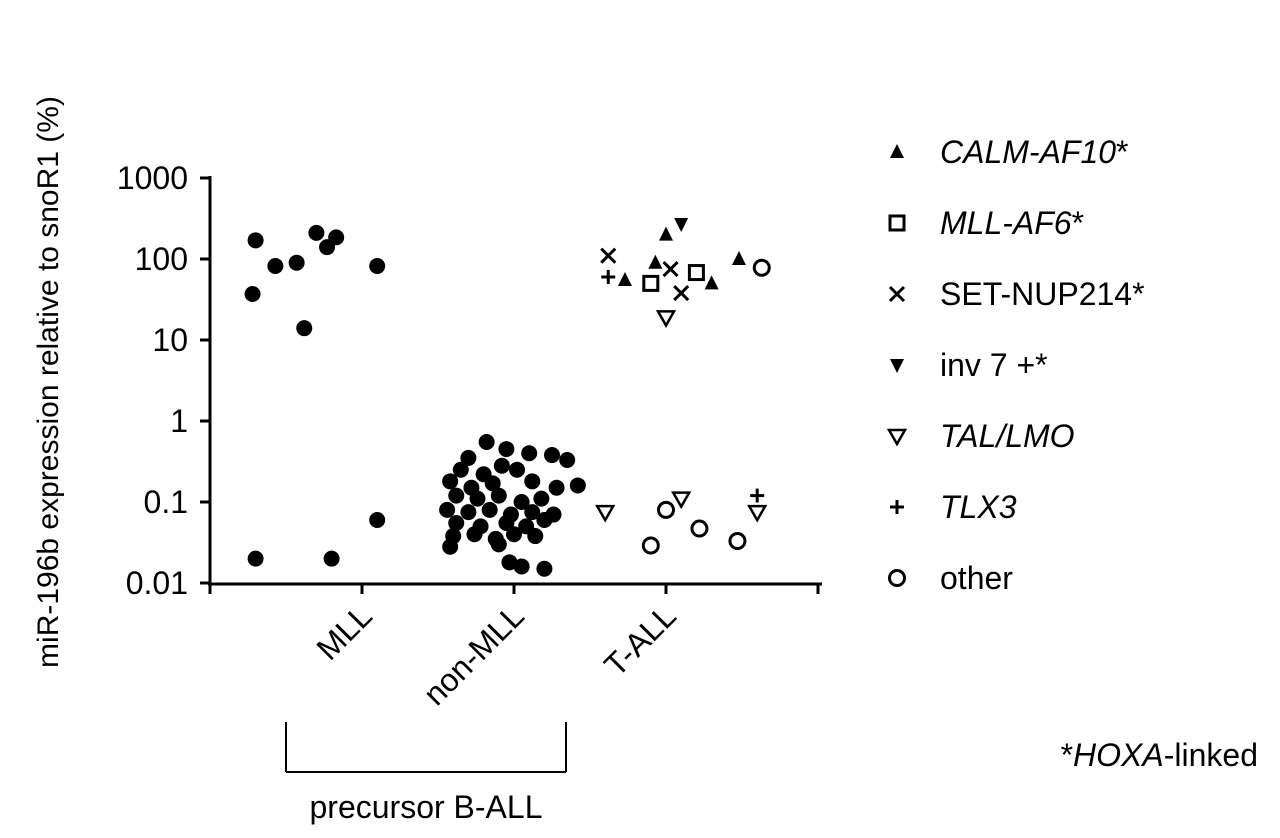 The image size is (1280, 838). Describe the element at coordinates (1067, 755) in the screenshot. I see `footnote-star: *` at that location.